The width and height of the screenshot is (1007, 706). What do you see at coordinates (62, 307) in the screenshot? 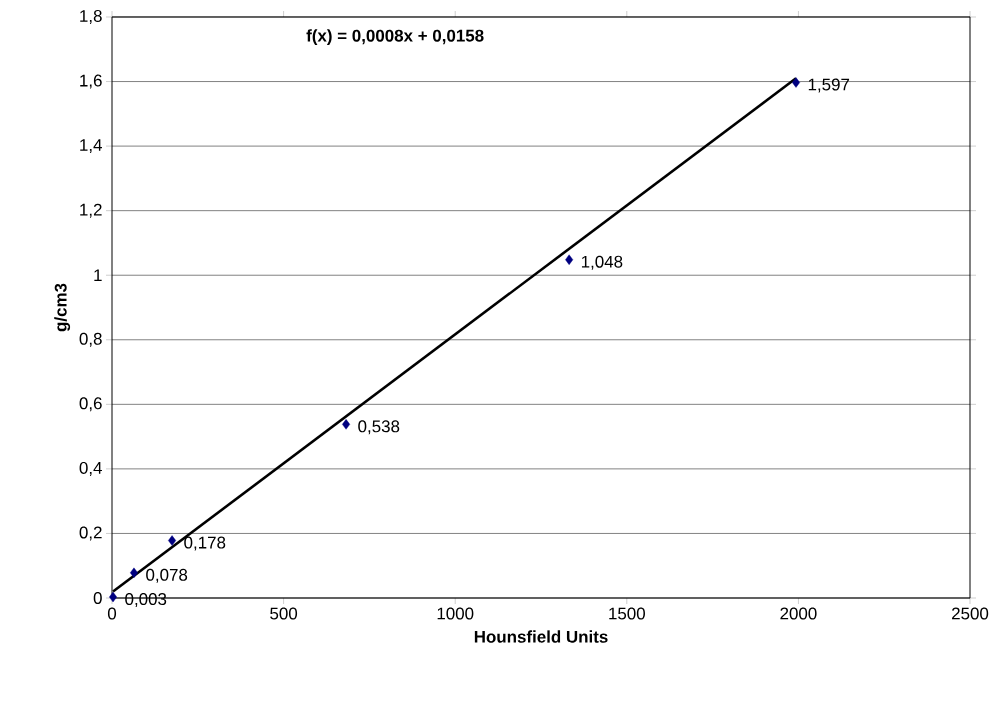
I see `y-axis-title: g/cm3` at bounding box center [62, 307].